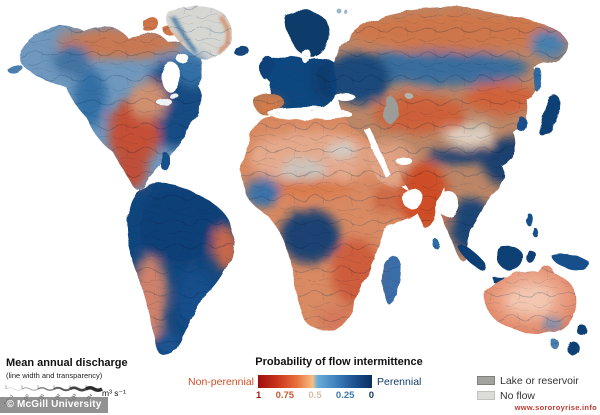 This screenshot has width=600, height=415. I want to click on lake-label: Lake or reservoir, so click(539, 380).